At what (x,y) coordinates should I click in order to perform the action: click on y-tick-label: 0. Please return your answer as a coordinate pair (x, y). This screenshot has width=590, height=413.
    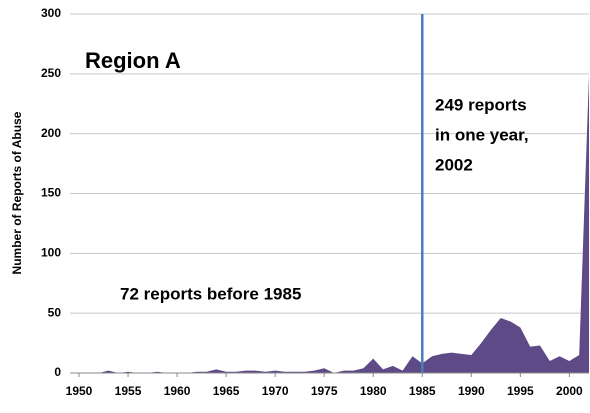
    Looking at the image, I should click on (57, 372).